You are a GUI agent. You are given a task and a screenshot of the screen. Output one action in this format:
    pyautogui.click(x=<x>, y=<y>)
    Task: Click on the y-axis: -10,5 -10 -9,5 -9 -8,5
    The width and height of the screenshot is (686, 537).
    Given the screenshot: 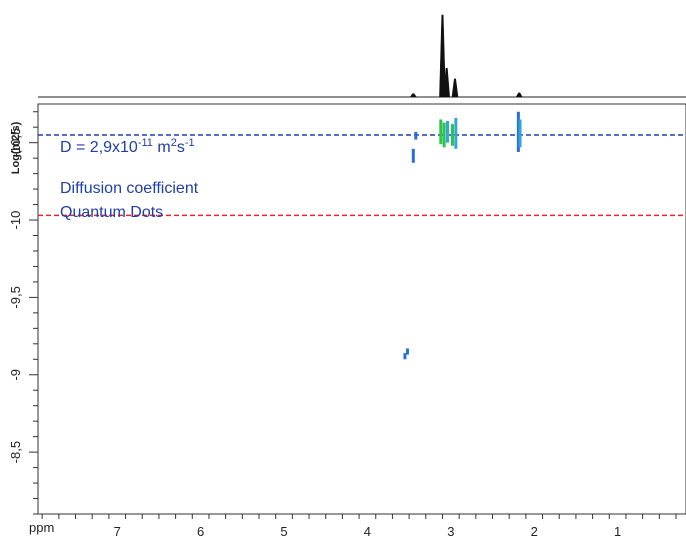 What is the action you would take?
    pyautogui.click(x=23, y=313)
    